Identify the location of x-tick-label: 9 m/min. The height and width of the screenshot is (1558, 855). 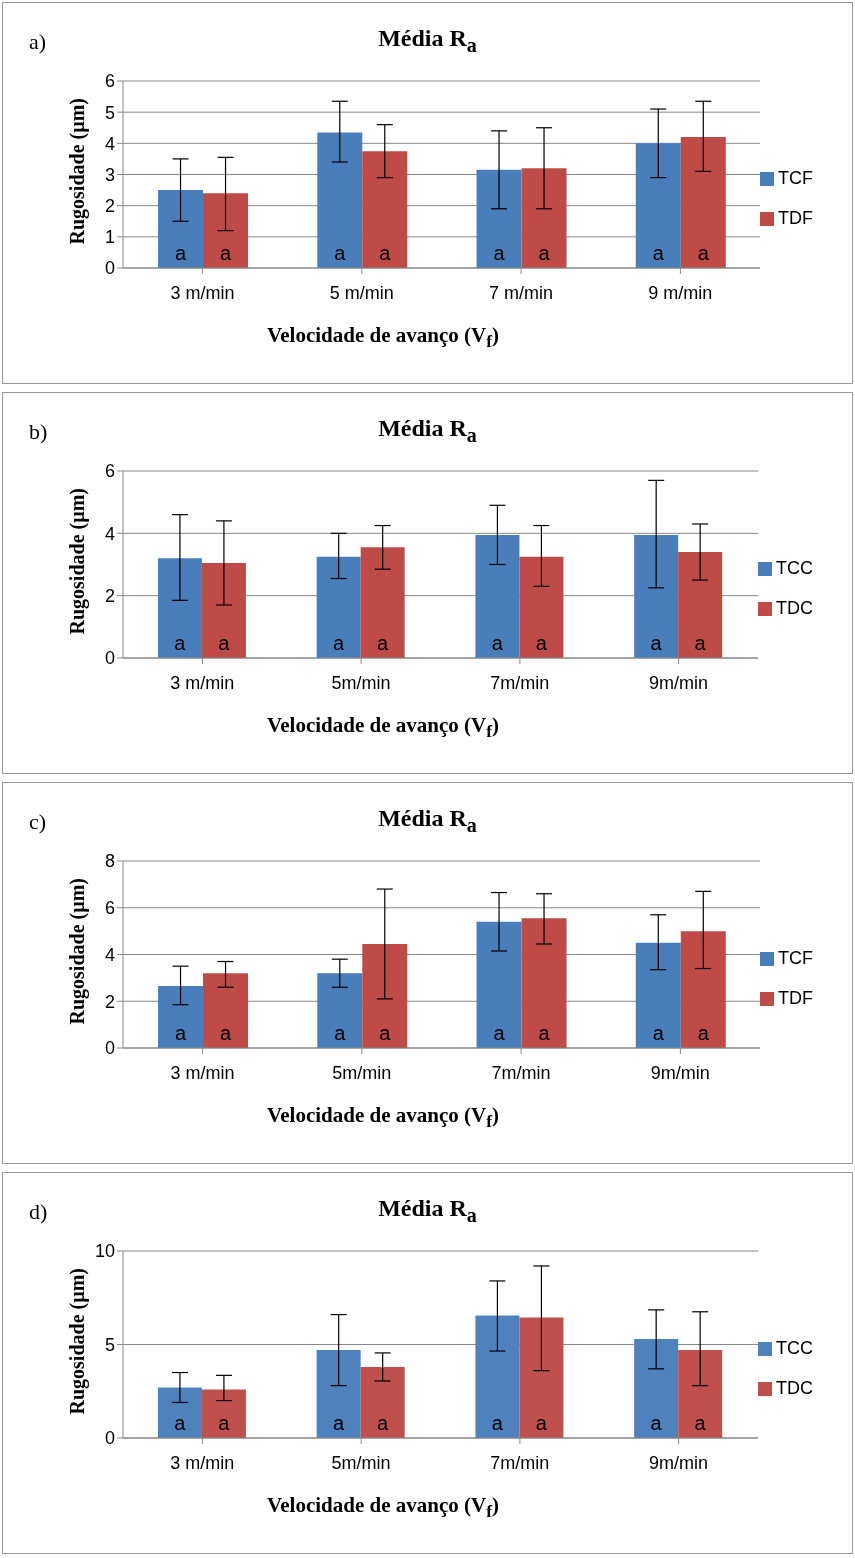
(680, 292).